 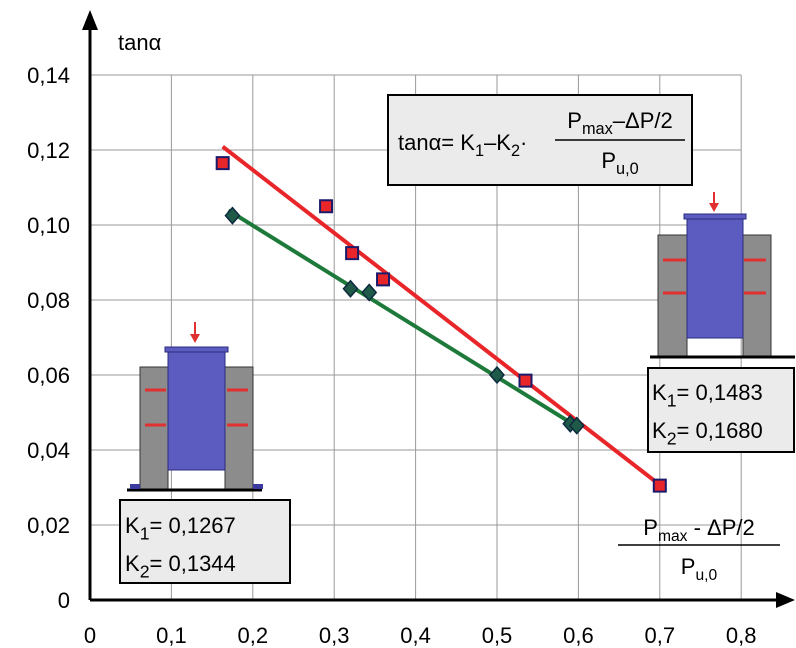 I want to click on x-tick-label: 0,4, so click(x=415, y=635).